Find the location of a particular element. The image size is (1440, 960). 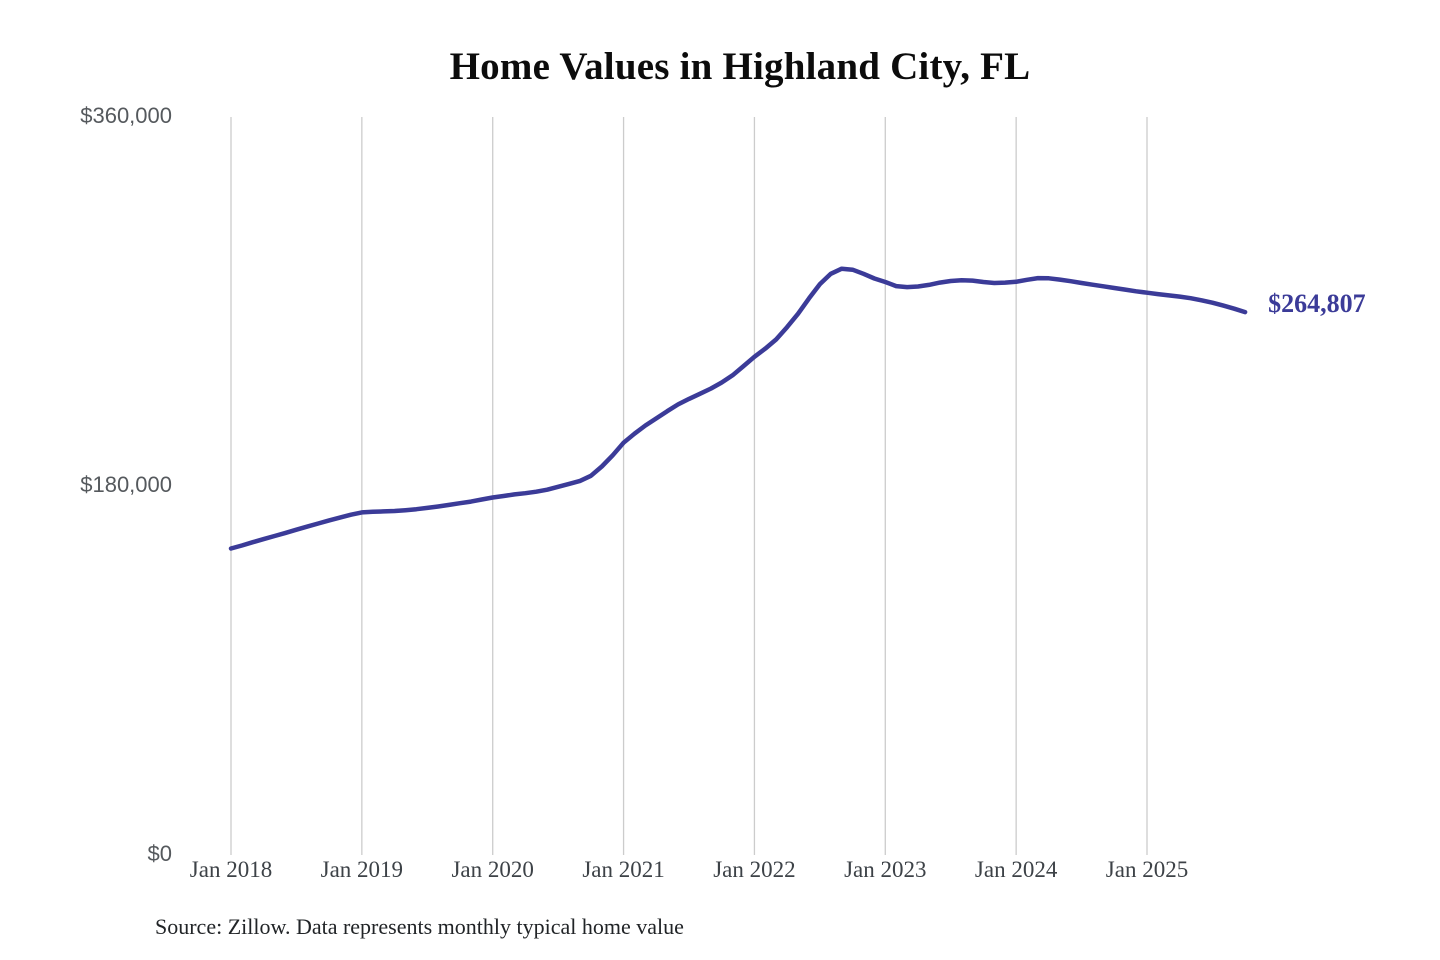

latest-value-label: $264,807 is located at coordinates (1317, 304).